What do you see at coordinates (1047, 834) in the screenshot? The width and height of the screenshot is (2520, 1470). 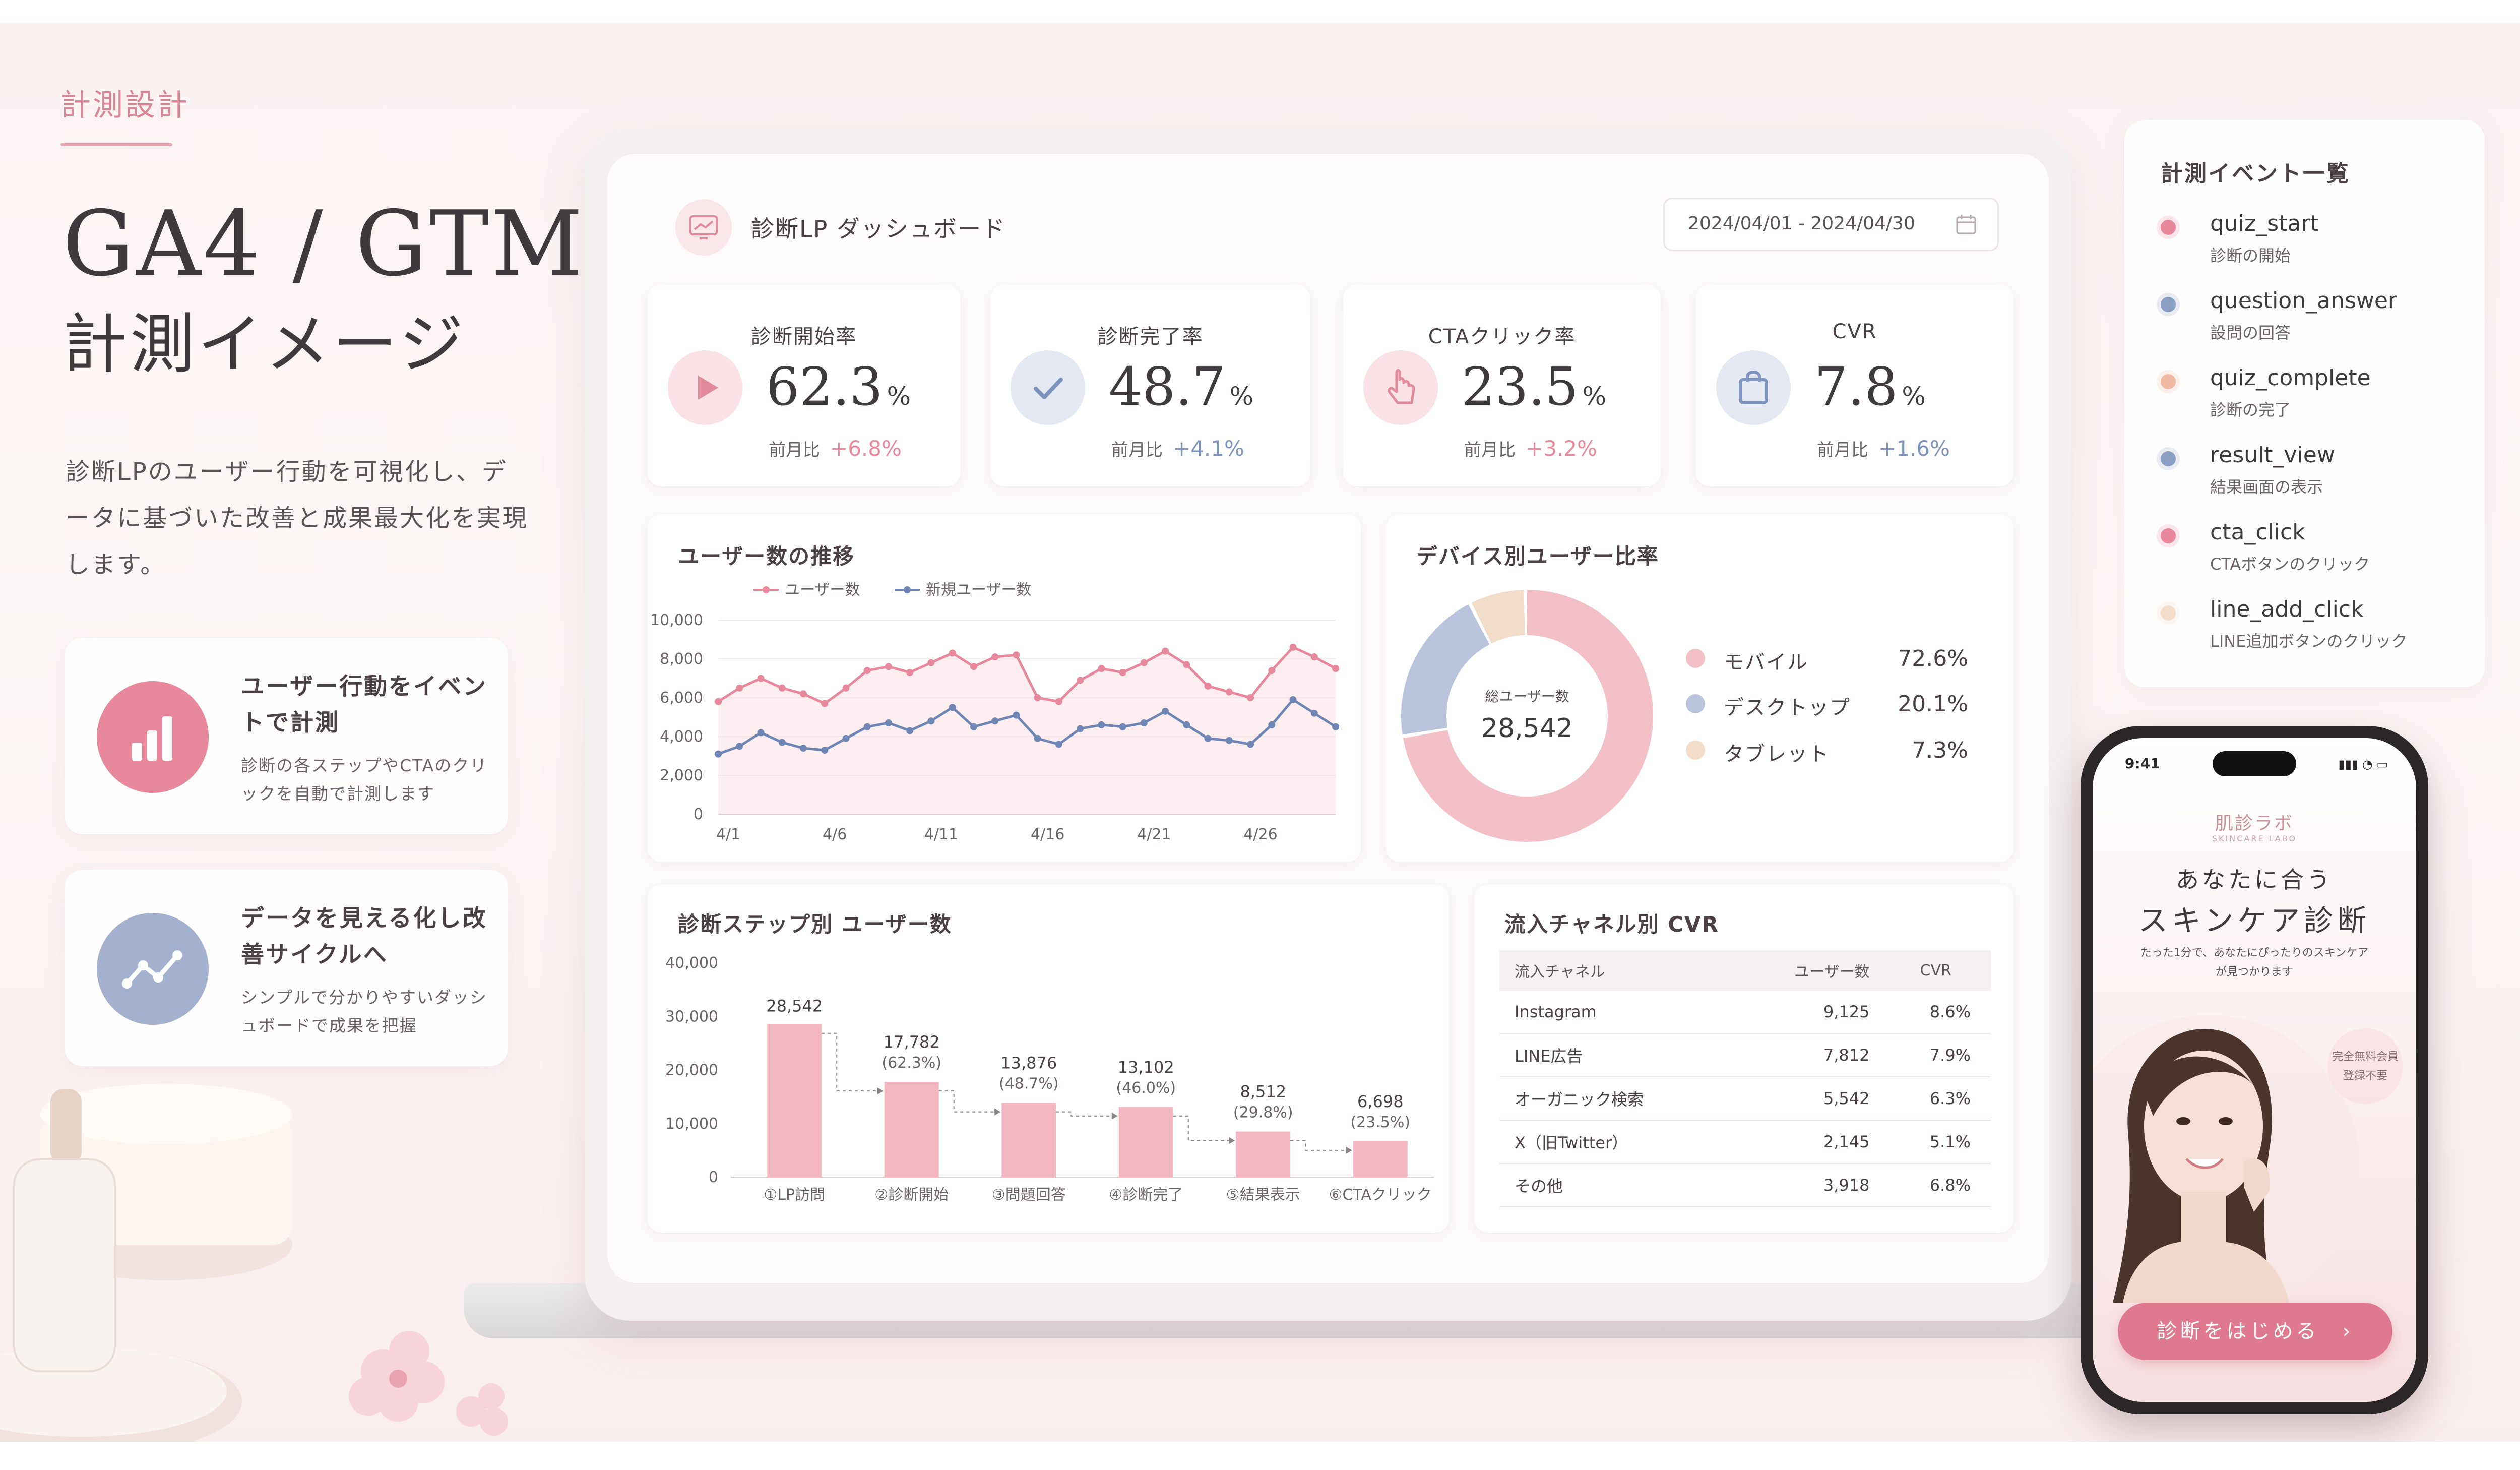 I see `x-tick-label: 4/16` at bounding box center [1047, 834].